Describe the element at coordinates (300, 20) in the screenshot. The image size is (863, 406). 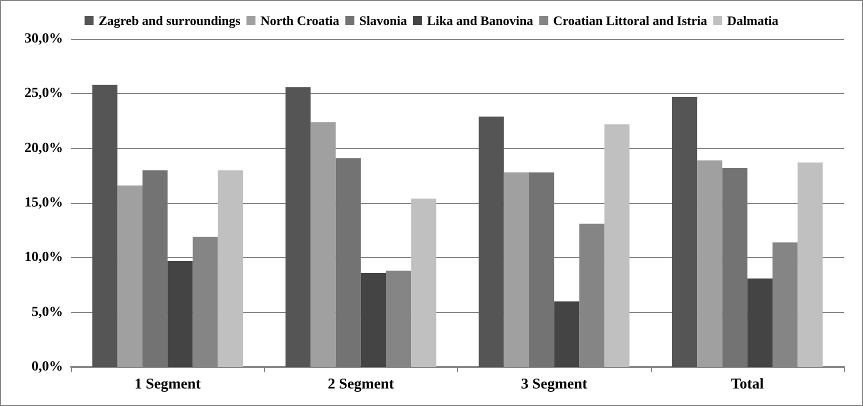
I see `legend-label: North Croatia` at that location.